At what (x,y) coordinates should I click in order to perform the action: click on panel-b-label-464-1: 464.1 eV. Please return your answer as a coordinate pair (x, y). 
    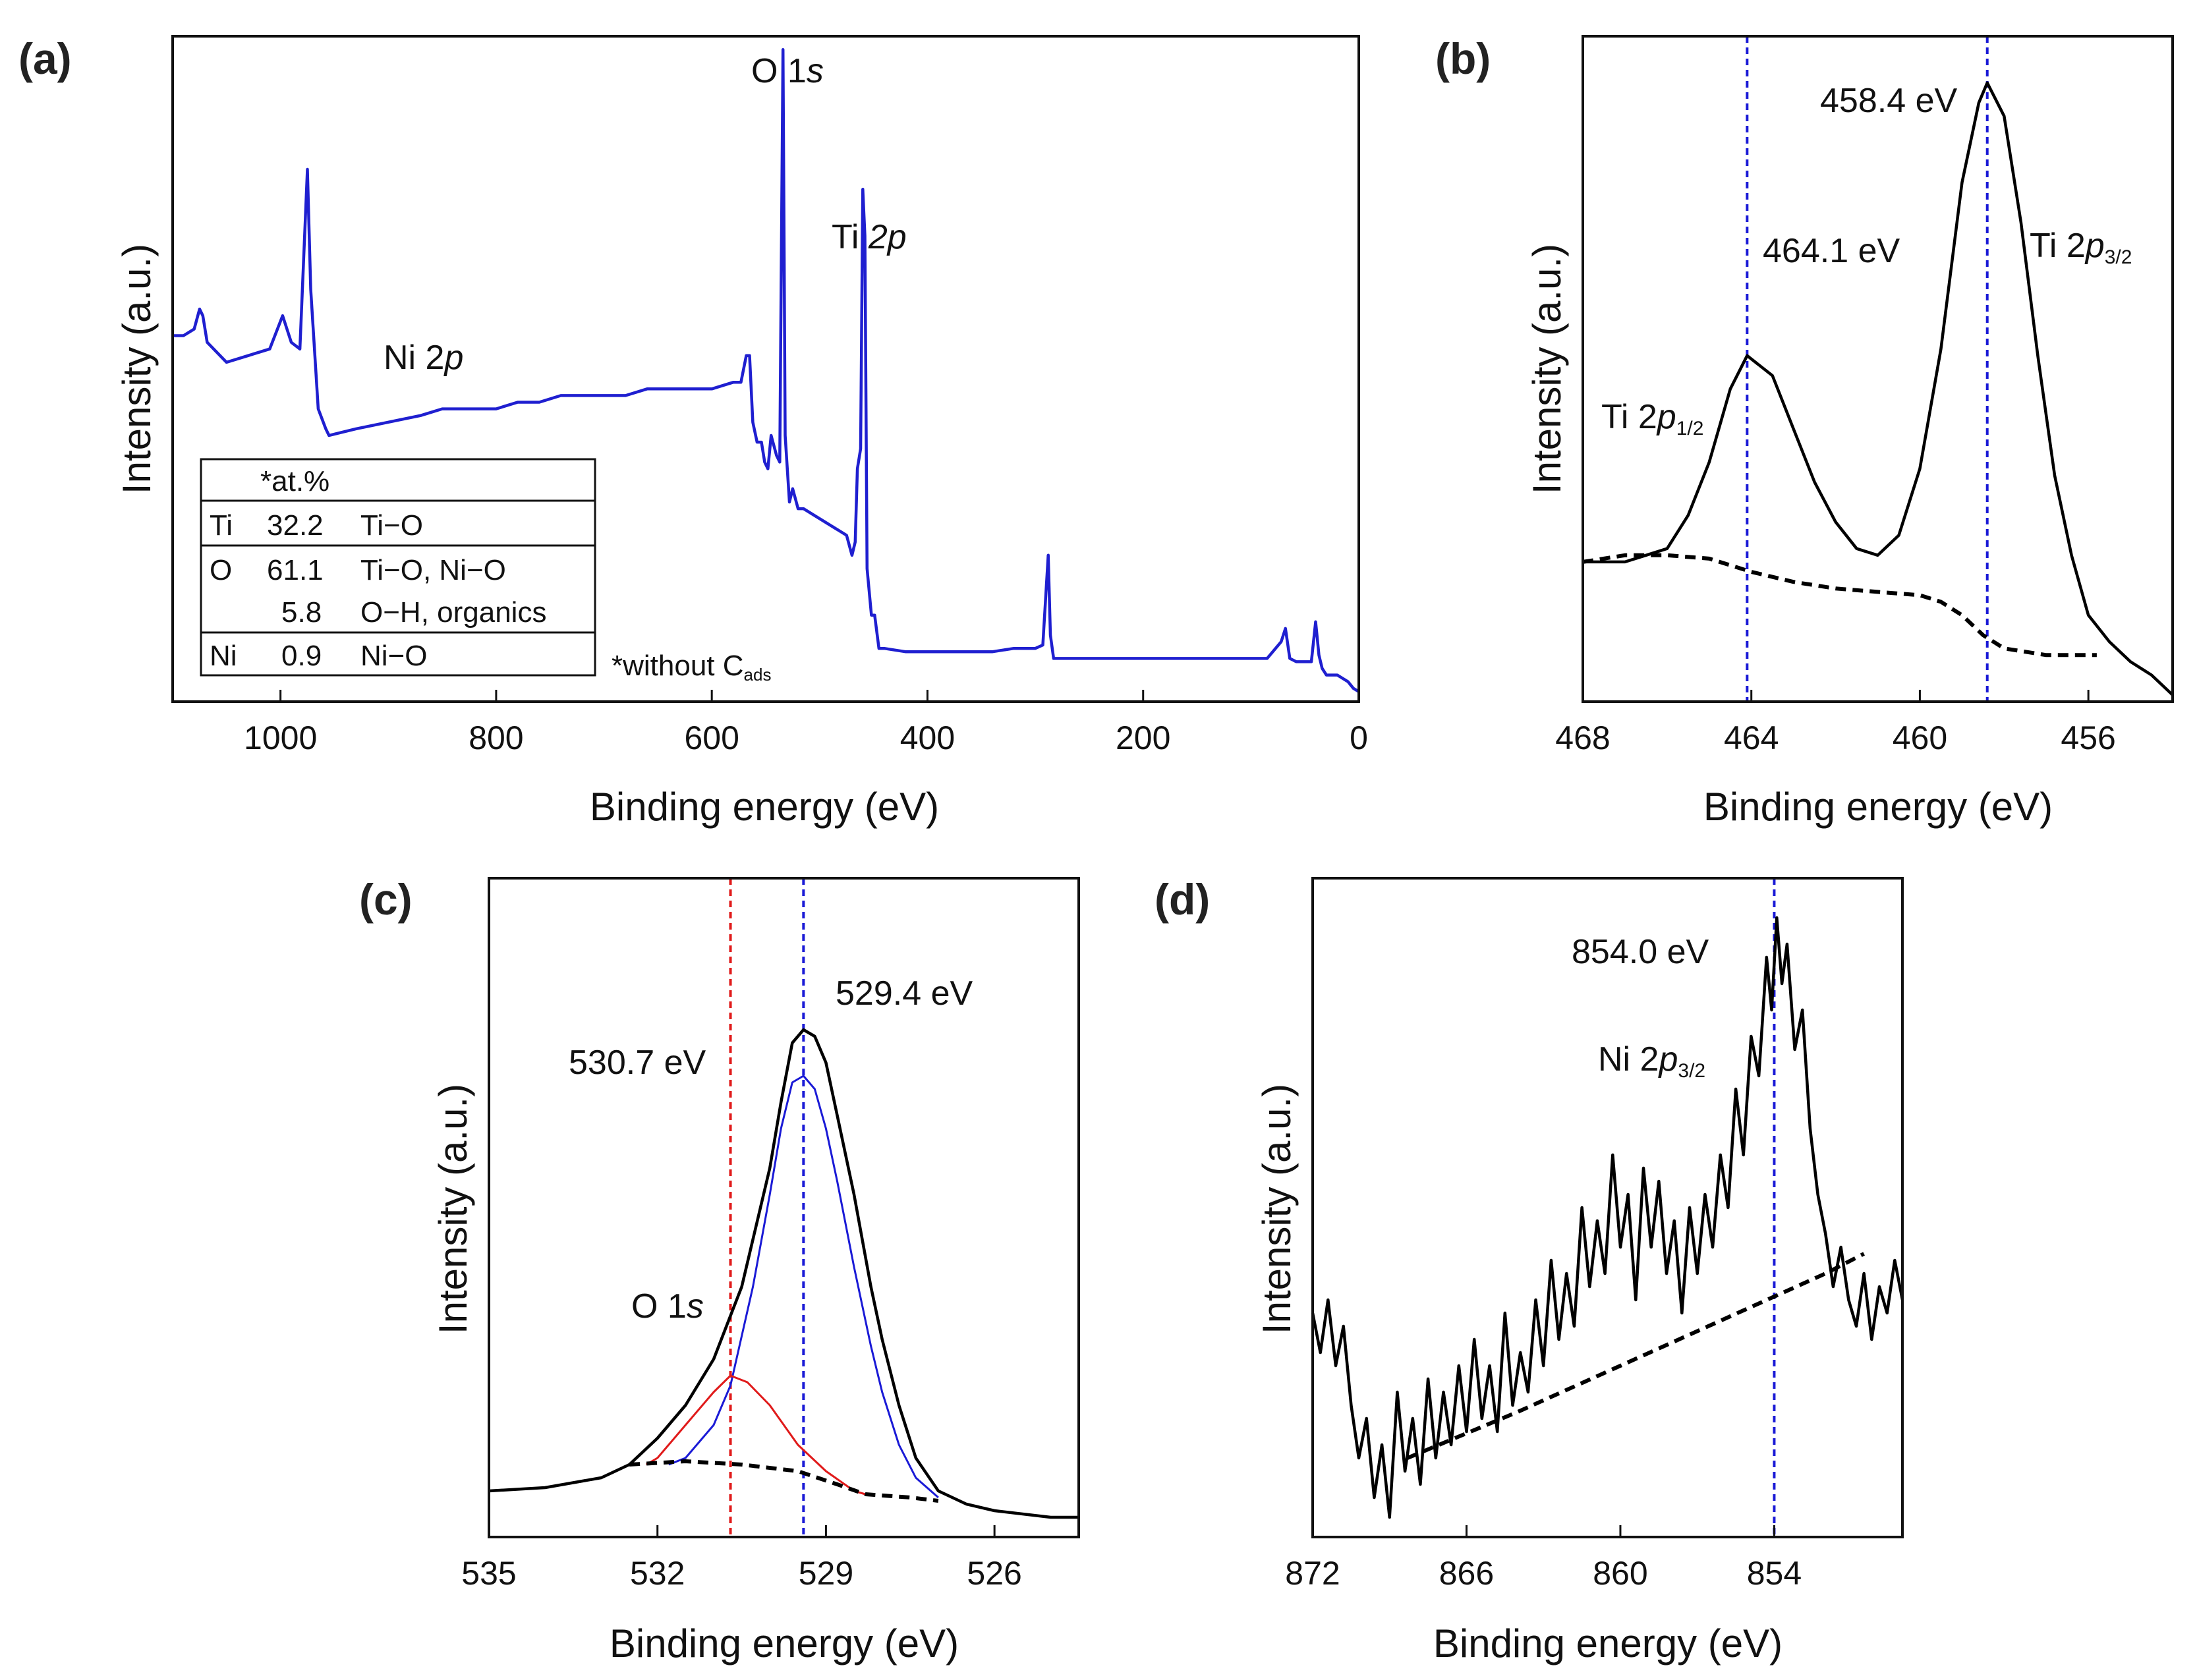
    Looking at the image, I should click on (1831, 251).